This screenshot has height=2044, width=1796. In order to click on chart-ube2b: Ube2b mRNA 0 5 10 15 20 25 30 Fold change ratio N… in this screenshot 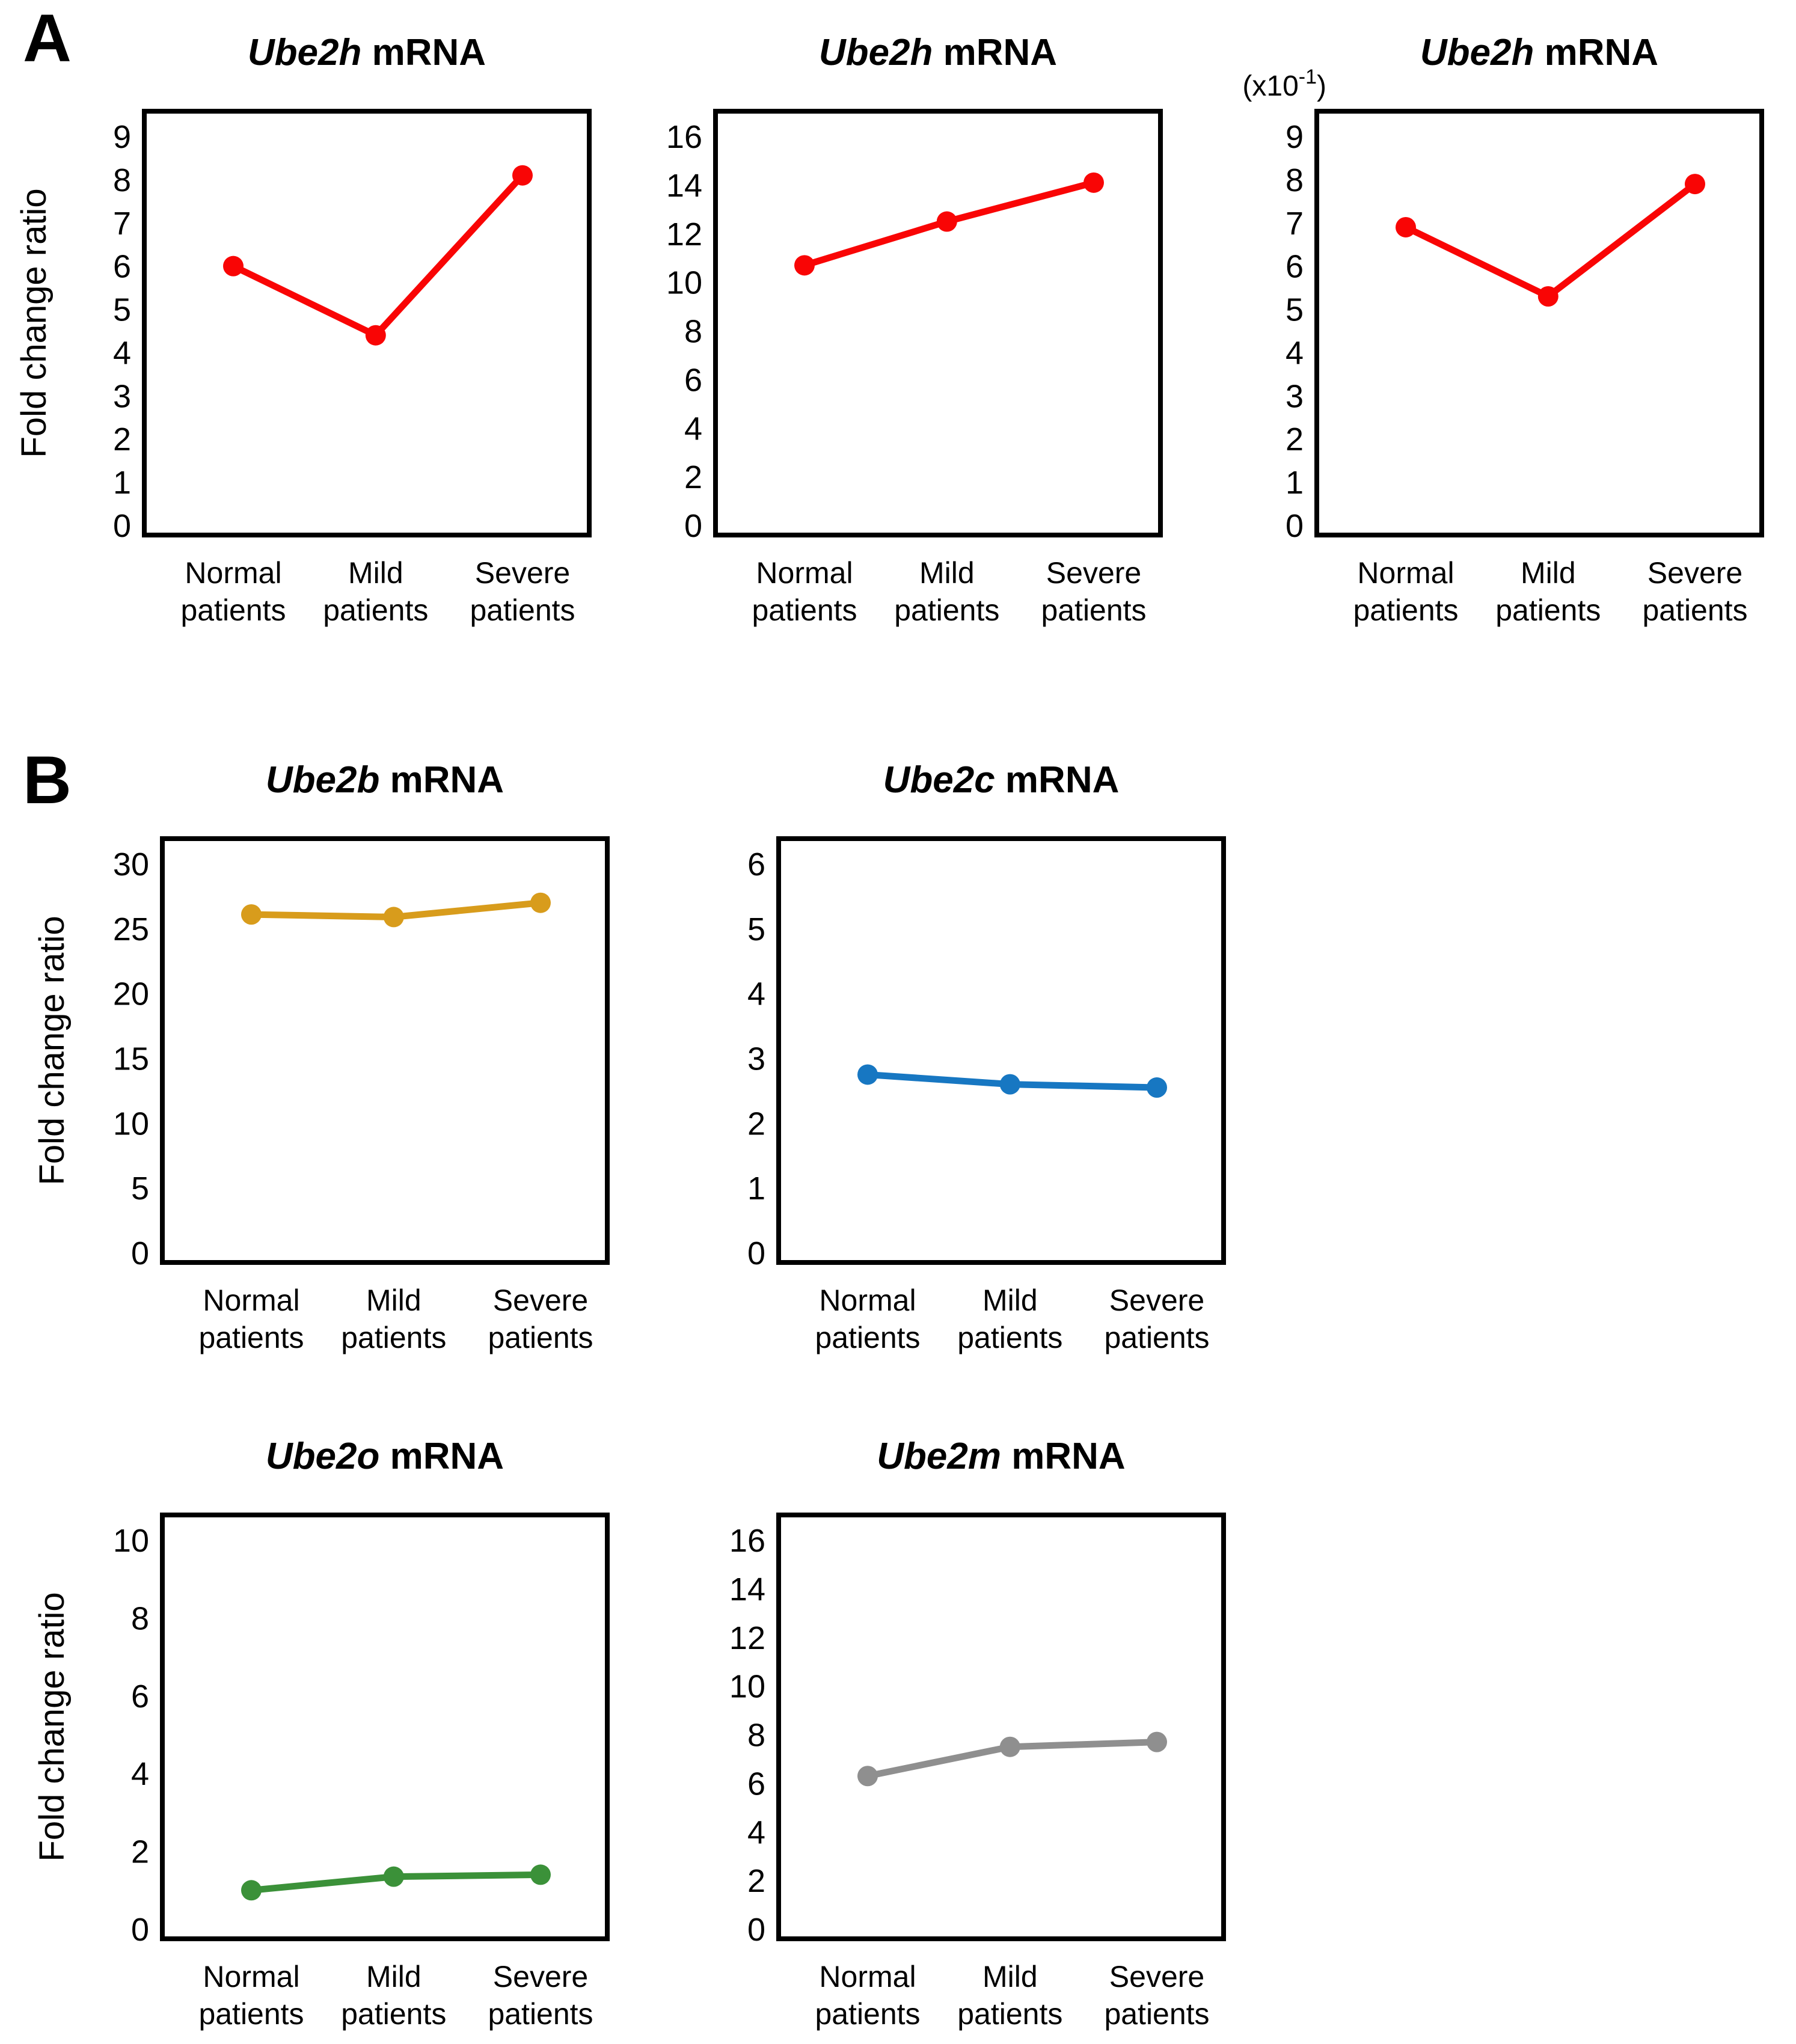, I will do `click(324, 1091)`.